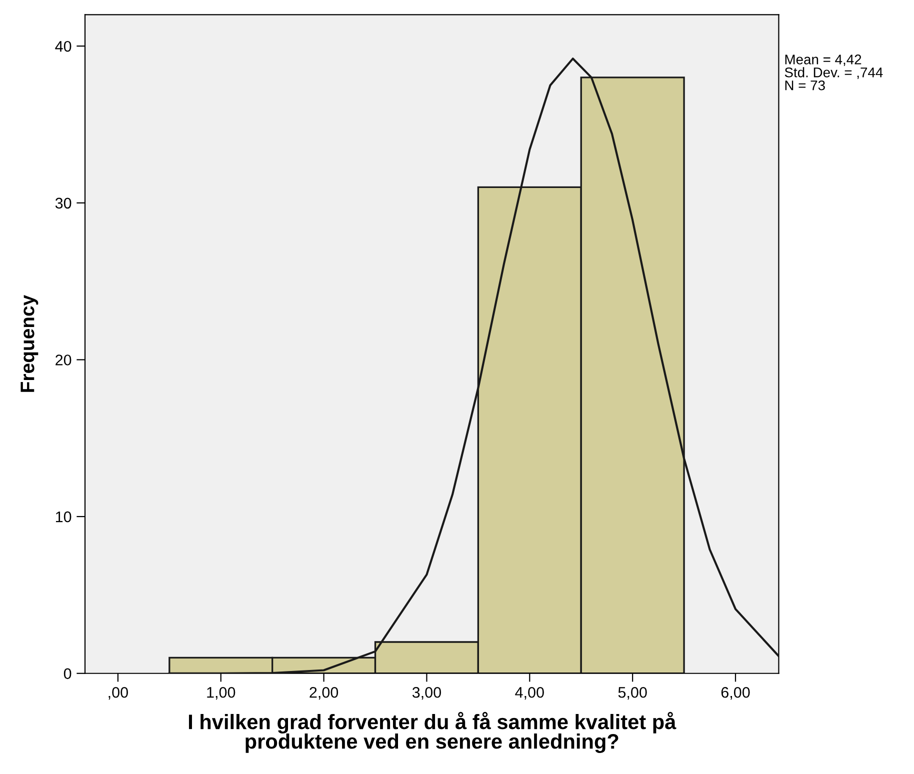 The width and height of the screenshot is (914, 774). What do you see at coordinates (833, 72) in the screenshot?
I see `text: Mean = 4,42 Std. Dev. = ,744 N = 73` at bounding box center [833, 72].